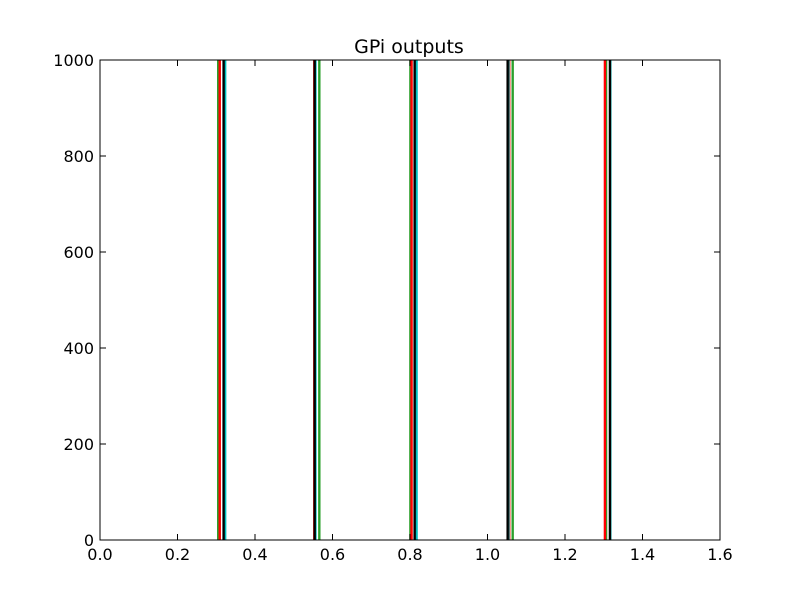 The height and width of the screenshot is (605, 800). Describe the element at coordinates (99, 554) in the screenshot. I see `x-tick-label: 0.0` at that location.